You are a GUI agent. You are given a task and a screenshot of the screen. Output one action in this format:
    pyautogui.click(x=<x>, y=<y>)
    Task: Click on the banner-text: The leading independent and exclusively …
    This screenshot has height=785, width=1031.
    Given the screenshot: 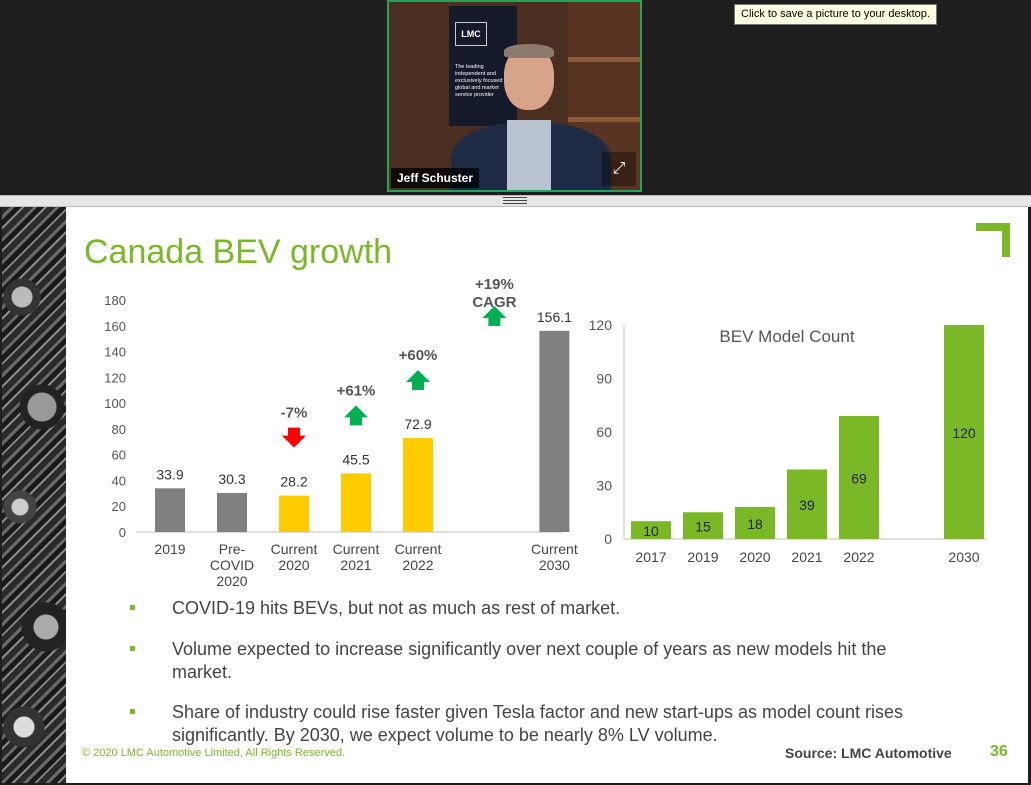 What is the action you would take?
    pyautogui.click(x=479, y=81)
    